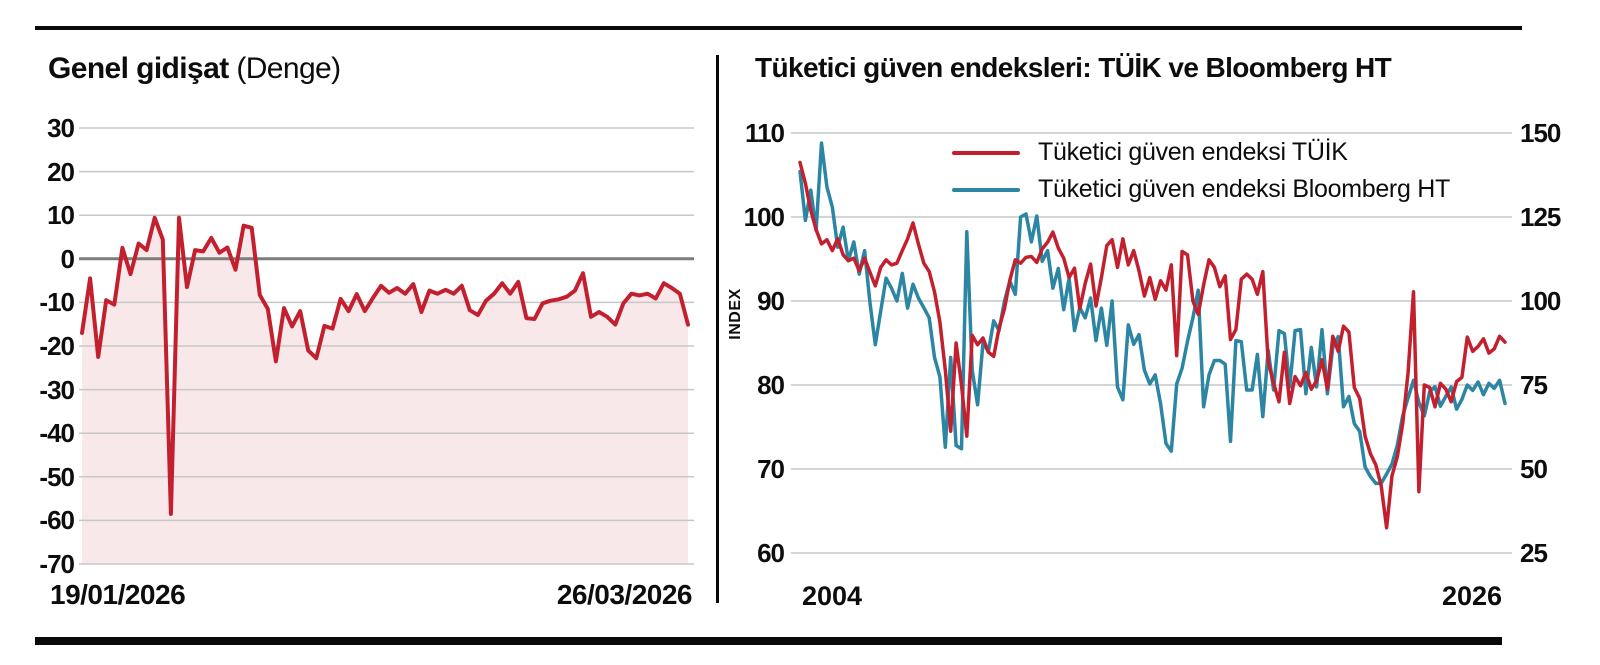 This screenshot has width=1600, height=665. Describe the element at coordinates (1472, 596) in the screenshot. I see `right-chart-x-label-end: 2026` at that location.